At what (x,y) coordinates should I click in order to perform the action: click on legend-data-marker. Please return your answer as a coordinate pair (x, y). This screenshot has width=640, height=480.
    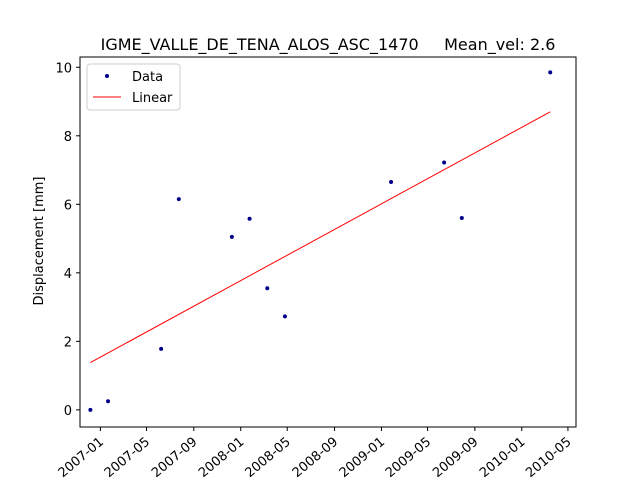
    Looking at the image, I should click on (107, 76).